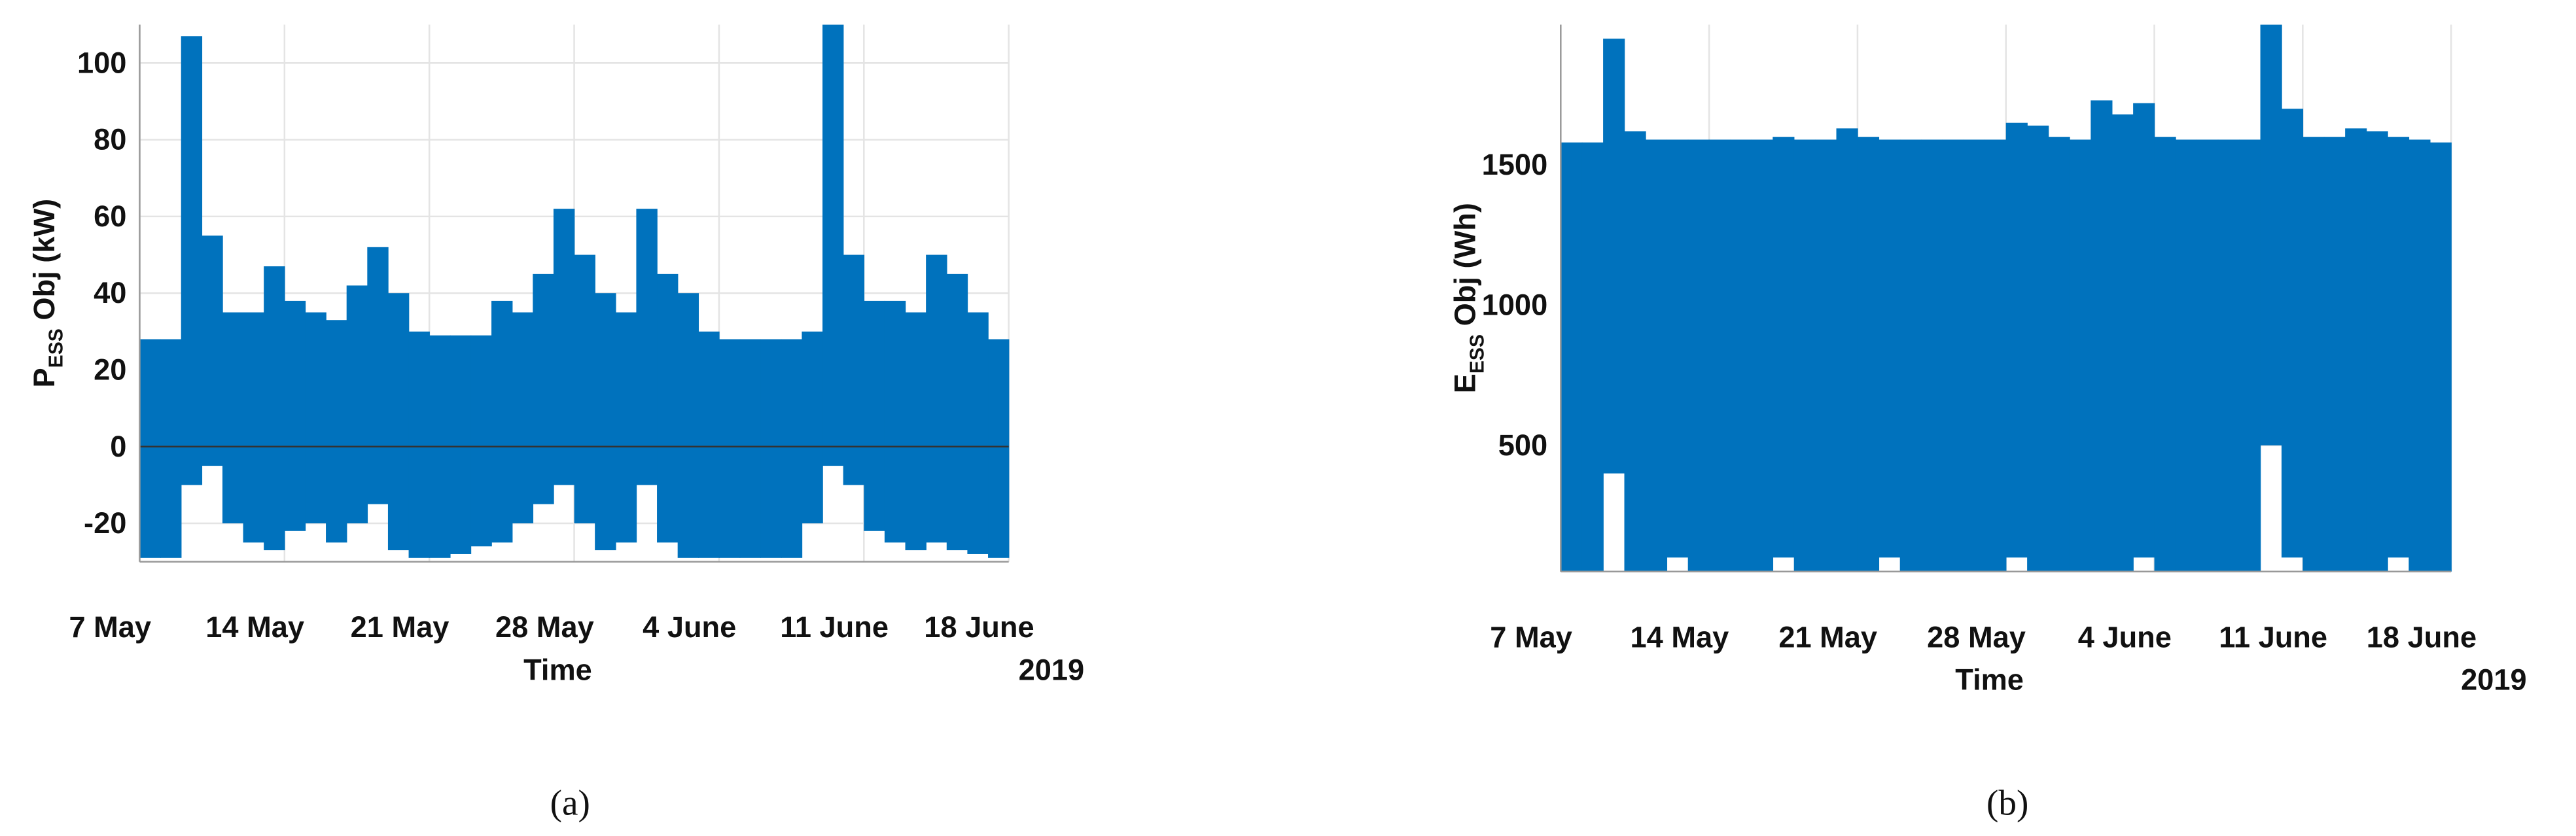 The width and height of the screenshot is (2576, 836). Describe the element at coordinates (1515, 164) in the screenshot. I see `y-tick-label: 1500` at that location.